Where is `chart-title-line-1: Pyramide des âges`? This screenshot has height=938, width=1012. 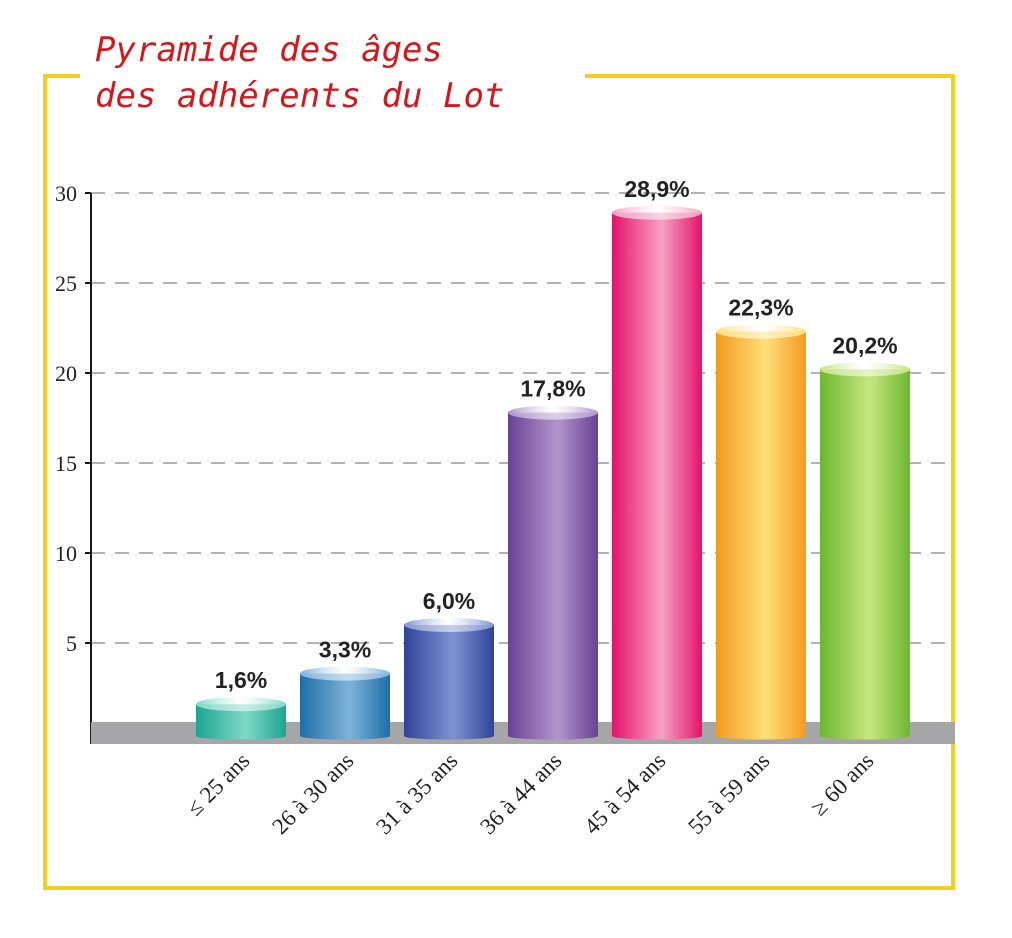
chart-title-line-1: Pyramide des âges is located at coordinates (269, 50).